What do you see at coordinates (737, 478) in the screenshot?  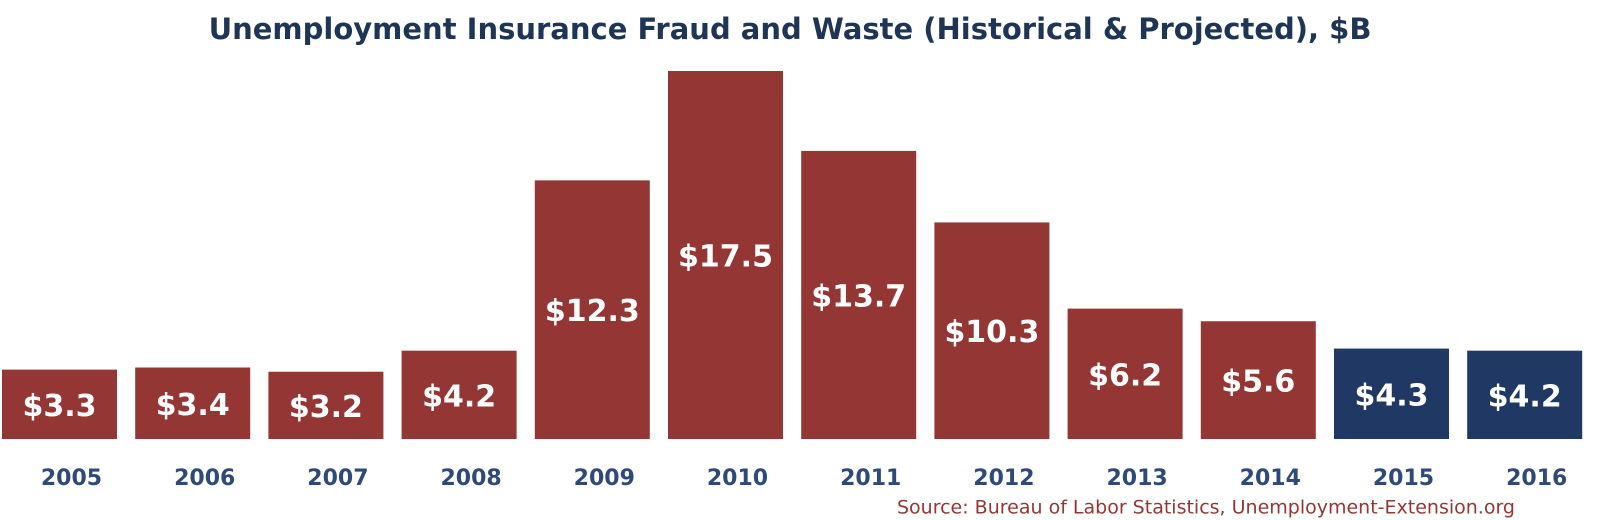 I see `x-tick-label: 2010` at bounding box center [737, 478].